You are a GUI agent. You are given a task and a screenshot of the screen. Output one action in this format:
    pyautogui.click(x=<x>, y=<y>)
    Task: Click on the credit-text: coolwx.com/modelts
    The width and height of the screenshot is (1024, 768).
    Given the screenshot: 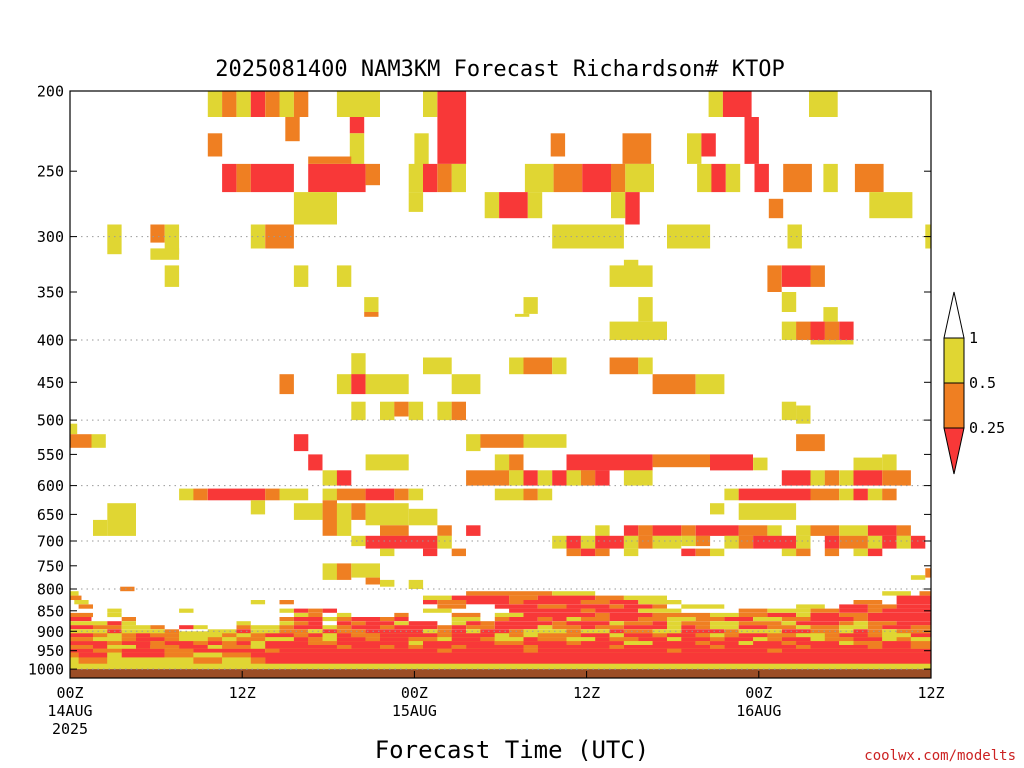 What is the action you would take?
    pyautogui.click(x=940, y=756)
    